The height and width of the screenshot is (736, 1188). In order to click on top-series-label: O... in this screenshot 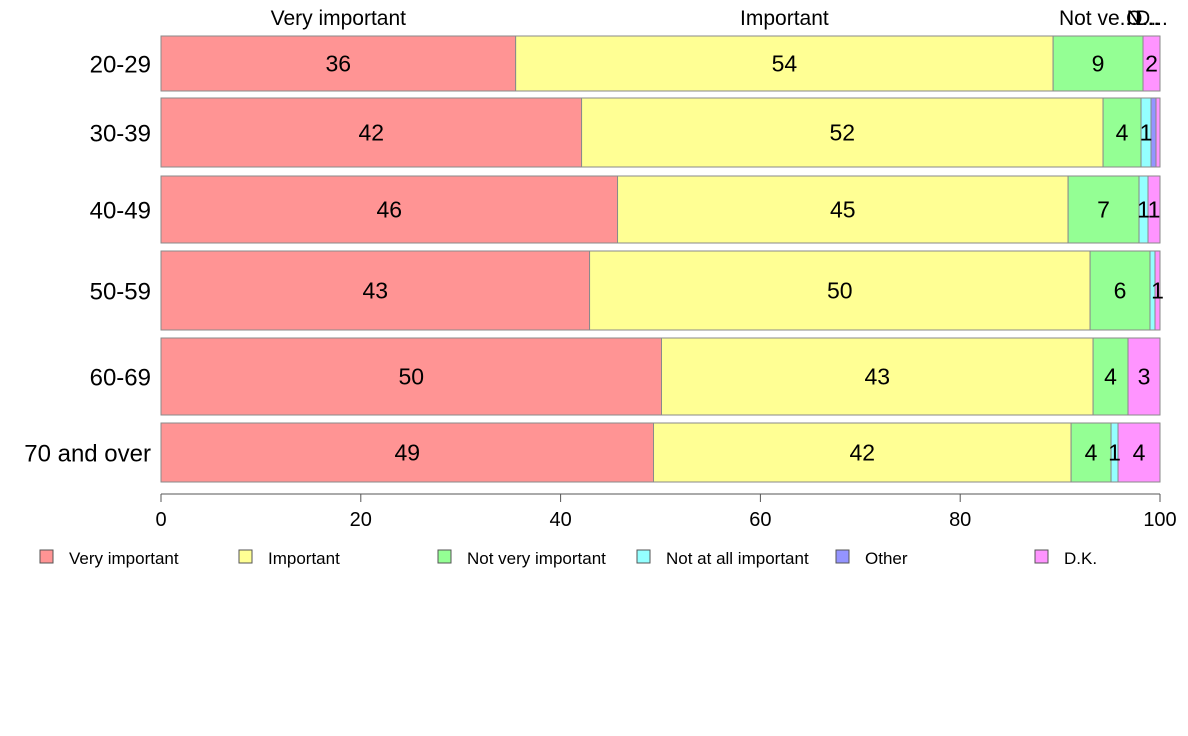, I will do `click(1143, 18)`.